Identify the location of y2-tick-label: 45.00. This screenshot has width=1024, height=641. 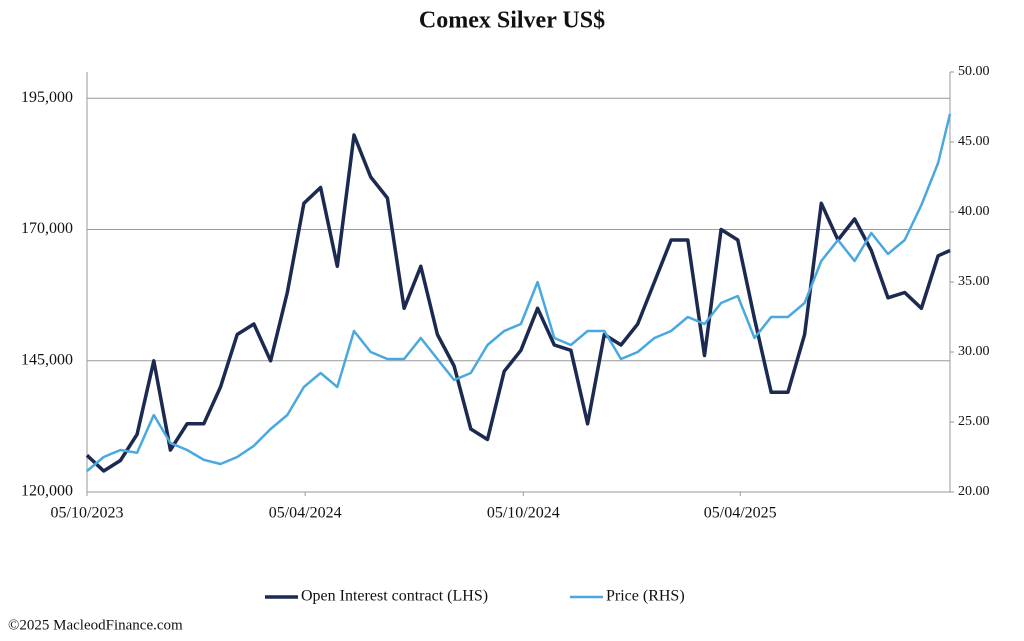
(974, 141).